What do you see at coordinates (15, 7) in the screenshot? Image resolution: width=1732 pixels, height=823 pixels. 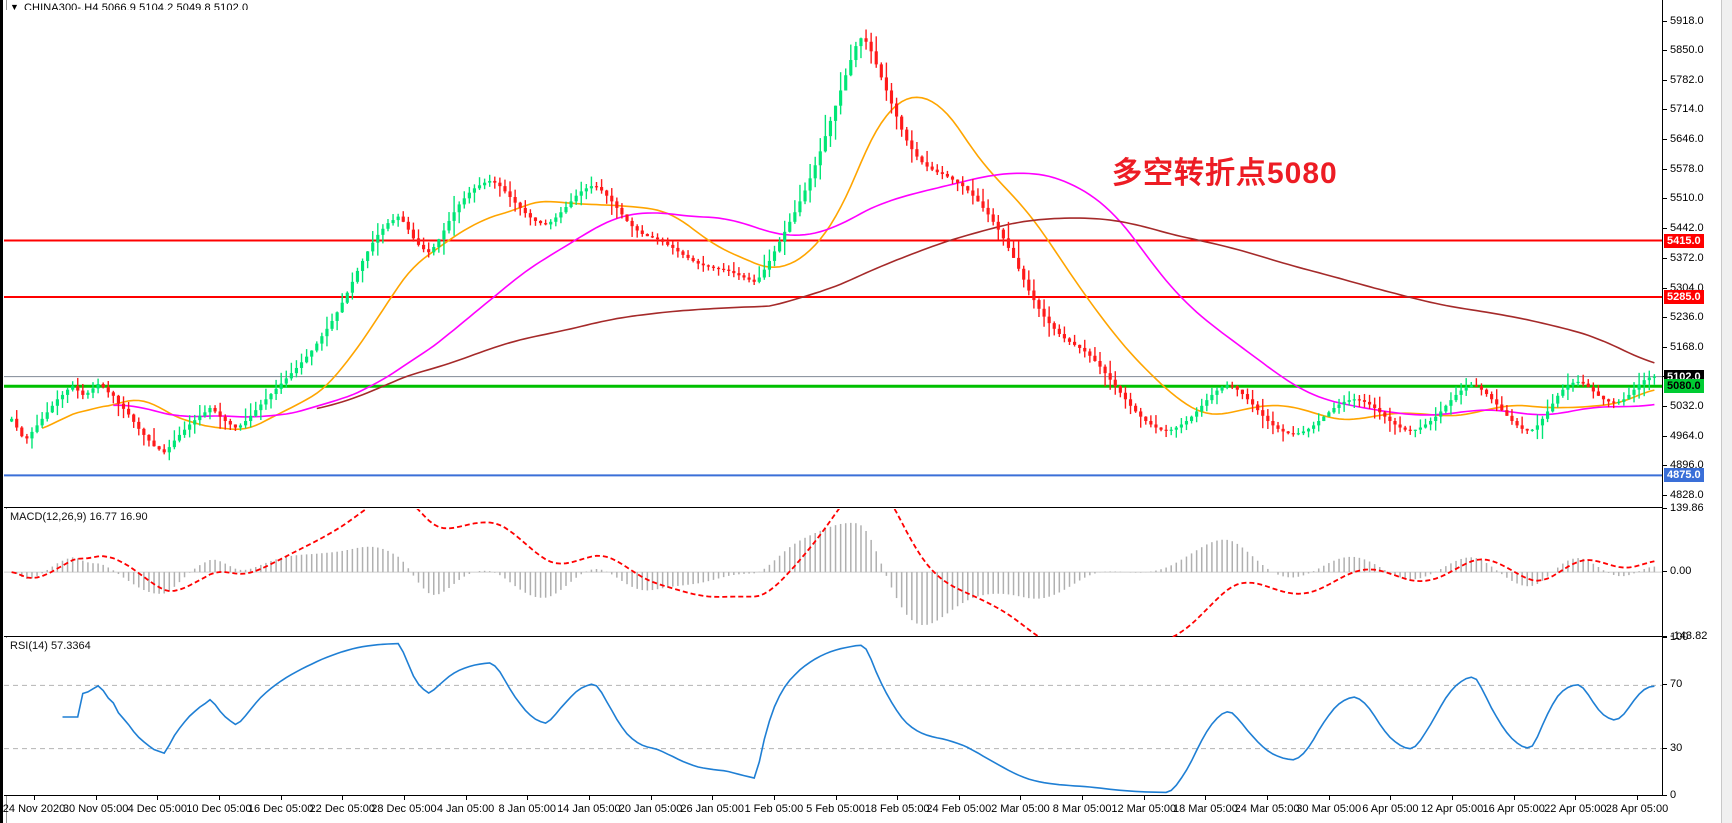 I see `collapse-icon: ▼` at bounding box center [15, 7].